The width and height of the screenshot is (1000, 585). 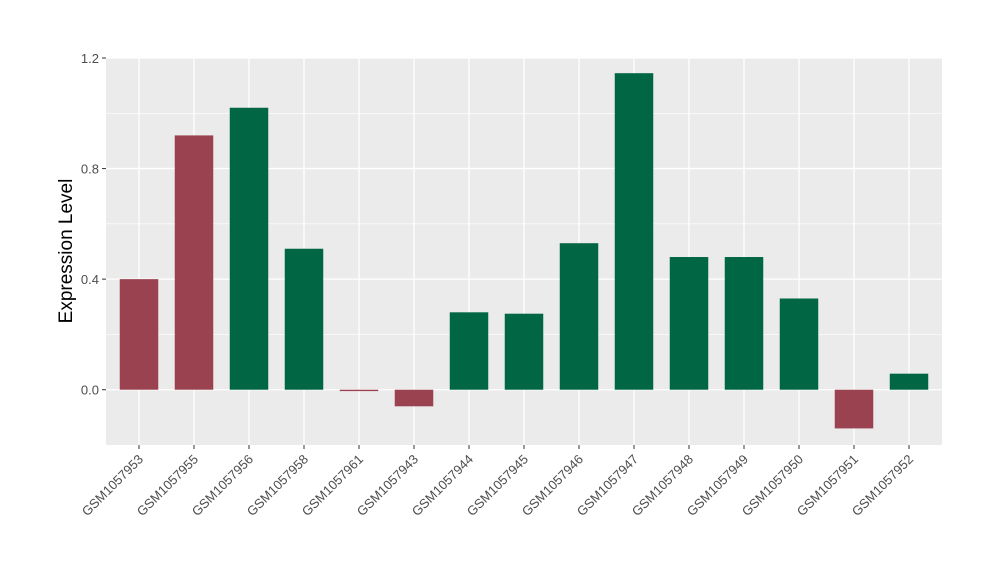 I want to click on bar-GSM1057946, so click(x=579, y=316).